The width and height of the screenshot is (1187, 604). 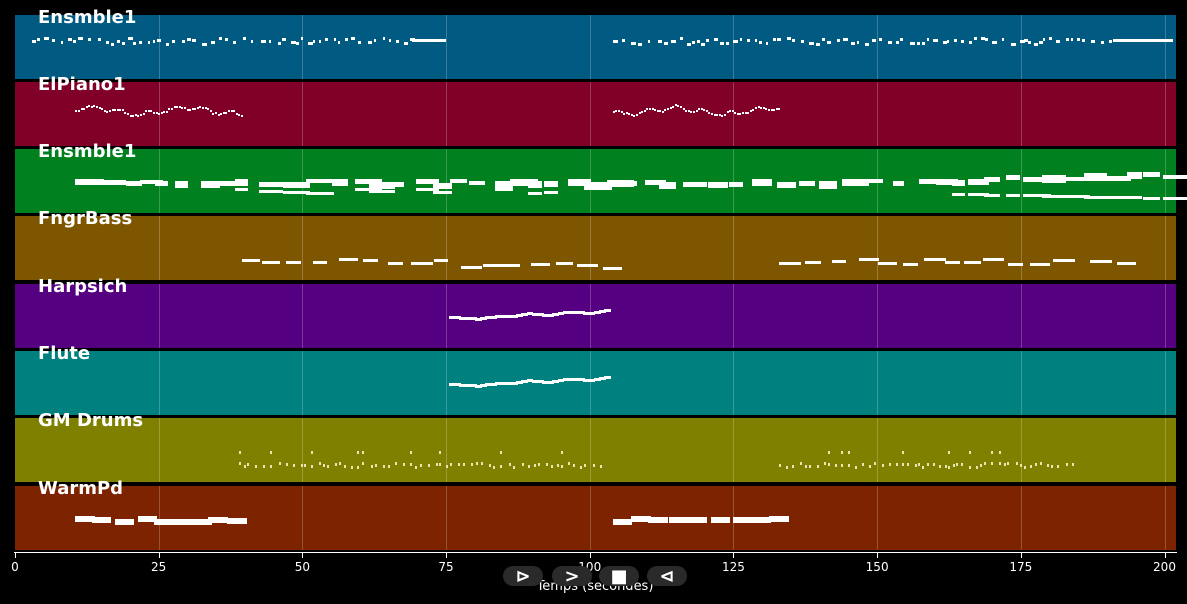 What do you see at coordinates (523, 576) in the screenshot?
I see `play-icon: ⊳` at bounding box center [523, 576].